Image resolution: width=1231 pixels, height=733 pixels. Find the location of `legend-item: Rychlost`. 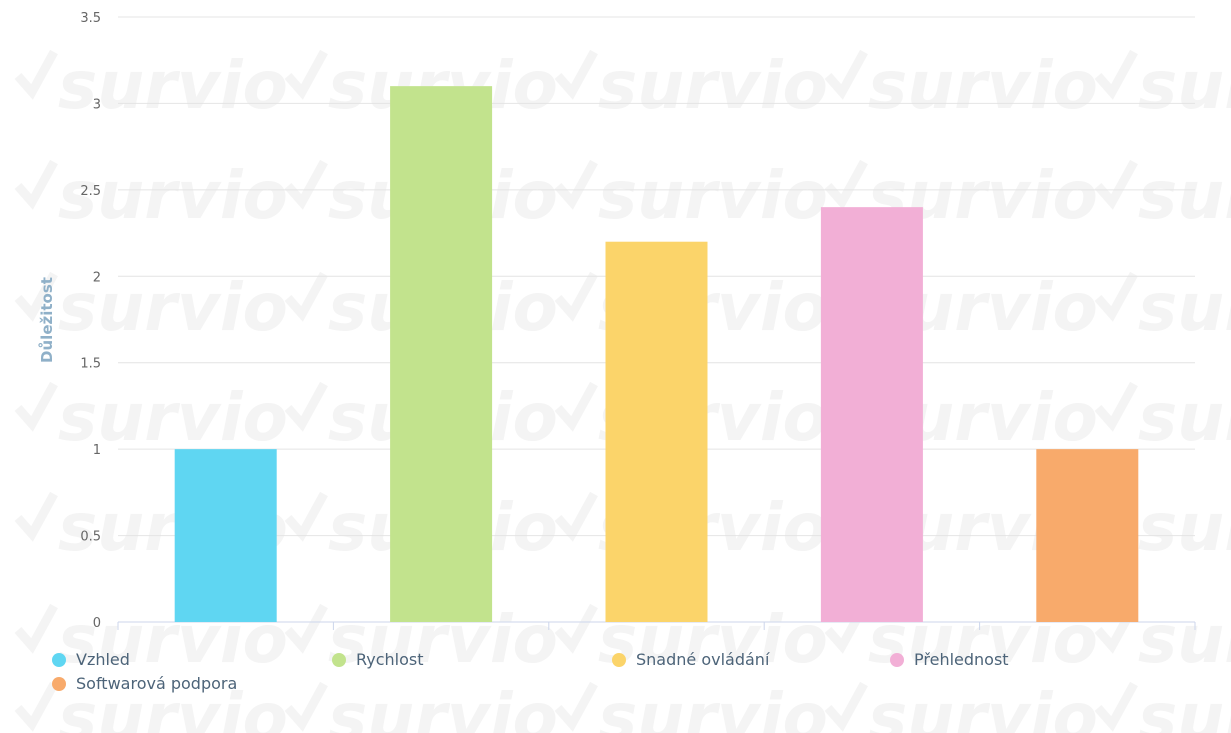

legend-item: Rychlost is located at coordinates (378, 659).